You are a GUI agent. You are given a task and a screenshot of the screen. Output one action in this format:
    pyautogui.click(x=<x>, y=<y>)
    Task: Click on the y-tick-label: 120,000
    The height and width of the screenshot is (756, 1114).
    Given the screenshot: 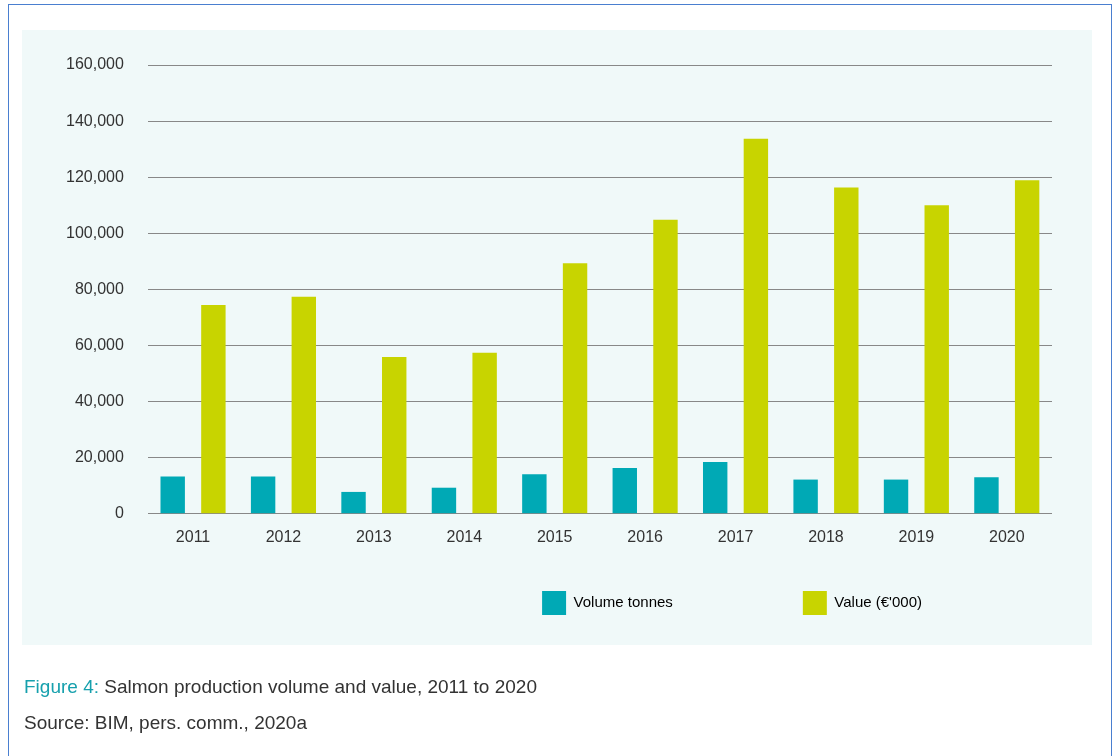 What is the action you would take?
    pyautogui.click(x=94, y=176)
    